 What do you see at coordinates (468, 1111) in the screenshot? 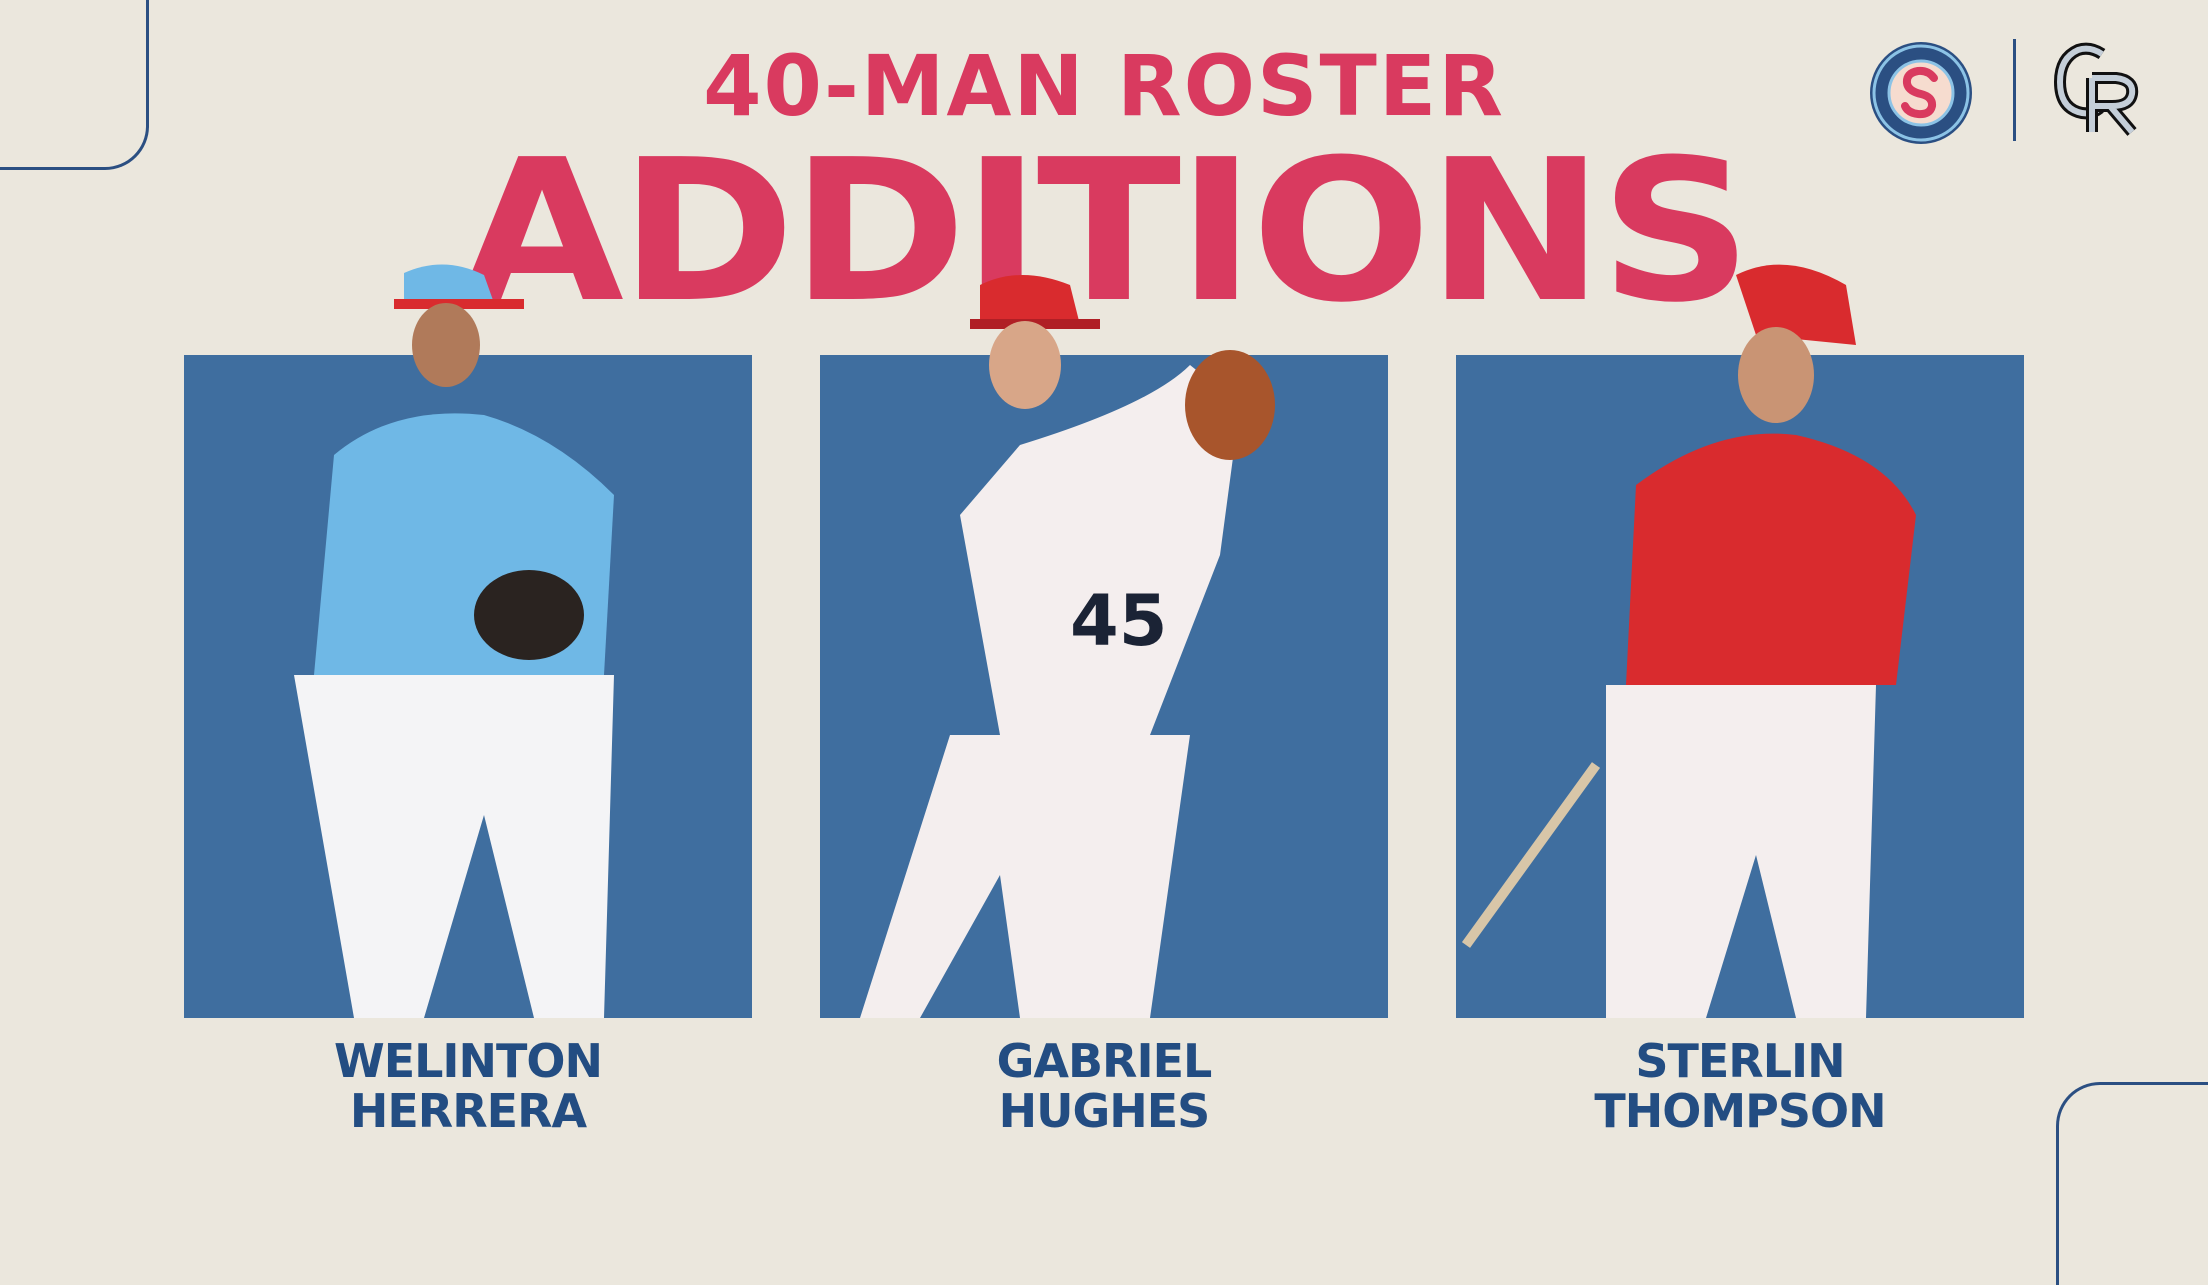
I see `player-last-name: HERRERA` at bounding box center [468, 1111].